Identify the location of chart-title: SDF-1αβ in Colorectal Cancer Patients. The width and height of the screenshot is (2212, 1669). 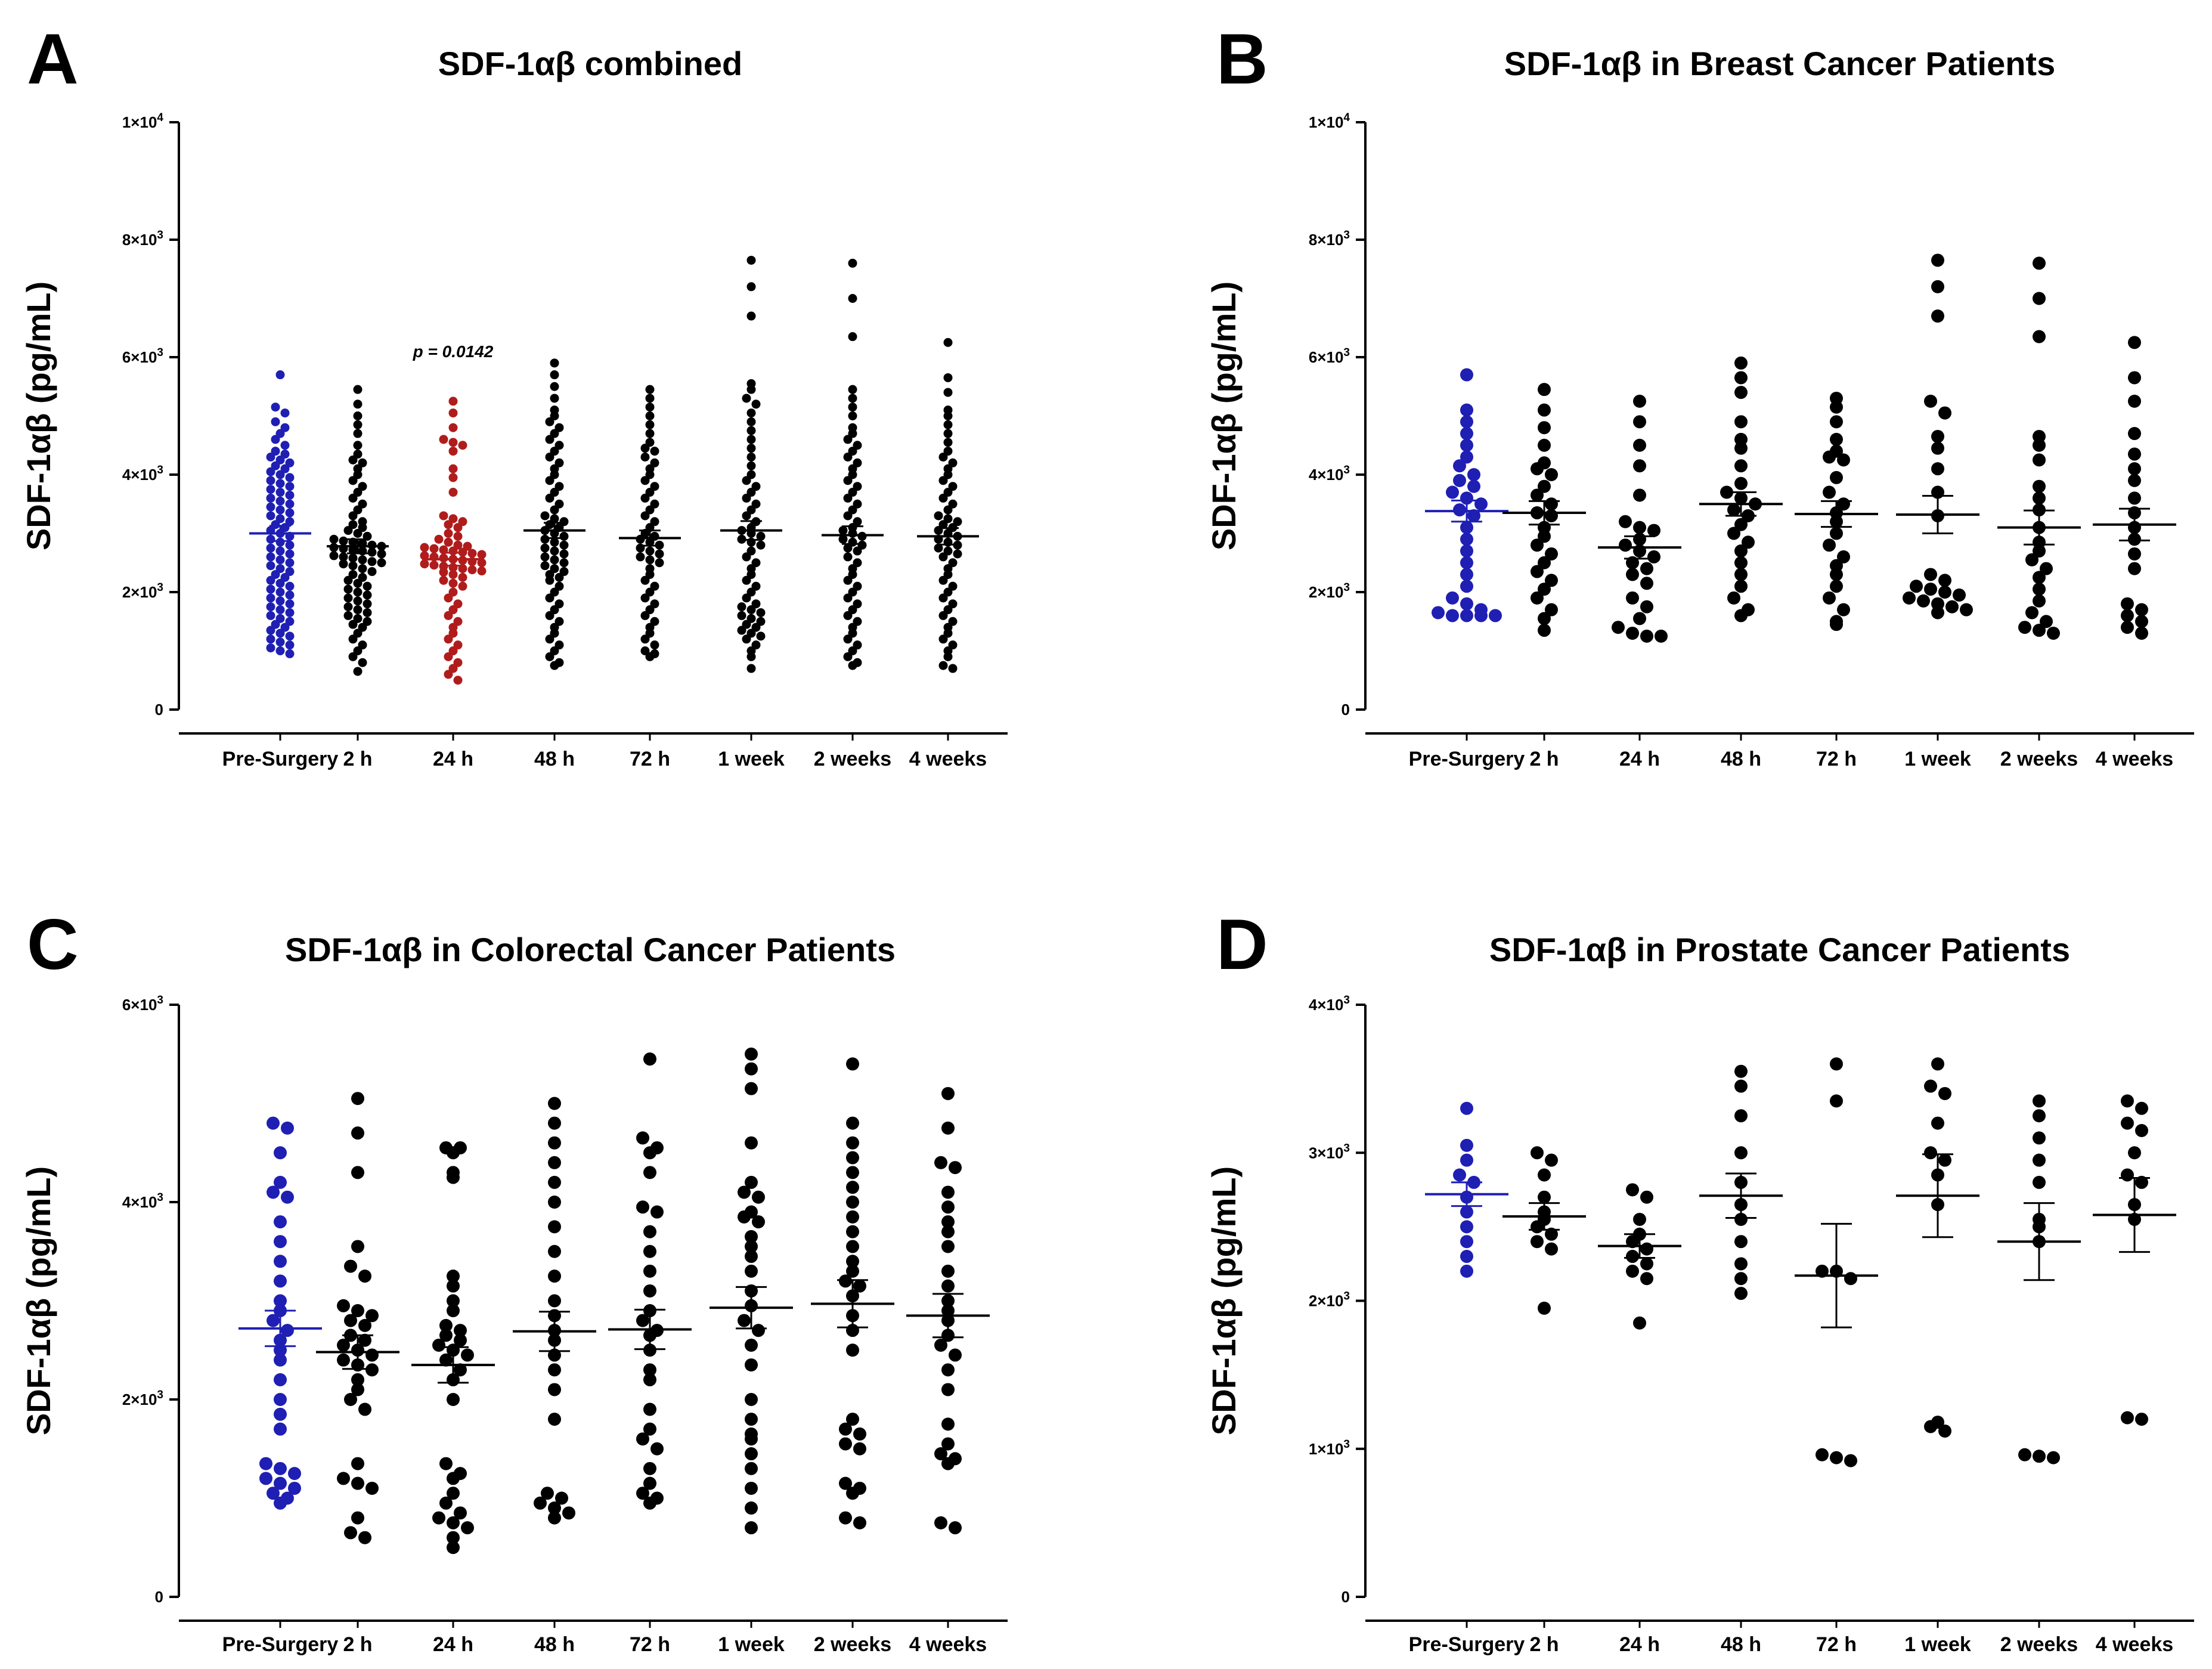
(590, 949).